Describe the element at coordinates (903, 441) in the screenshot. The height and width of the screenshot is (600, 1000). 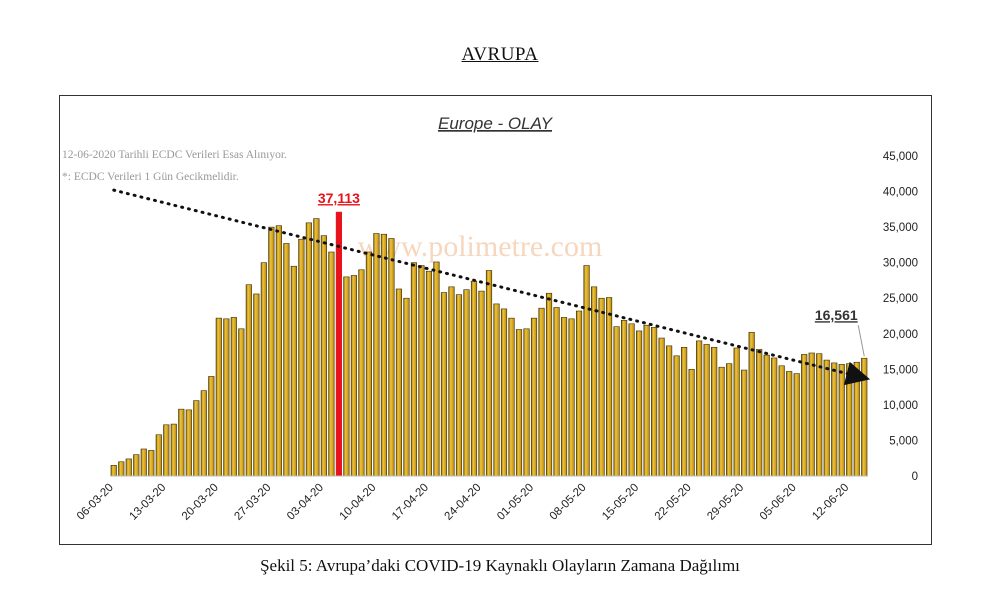
I see `y-tick-label: 5,000` at that location.